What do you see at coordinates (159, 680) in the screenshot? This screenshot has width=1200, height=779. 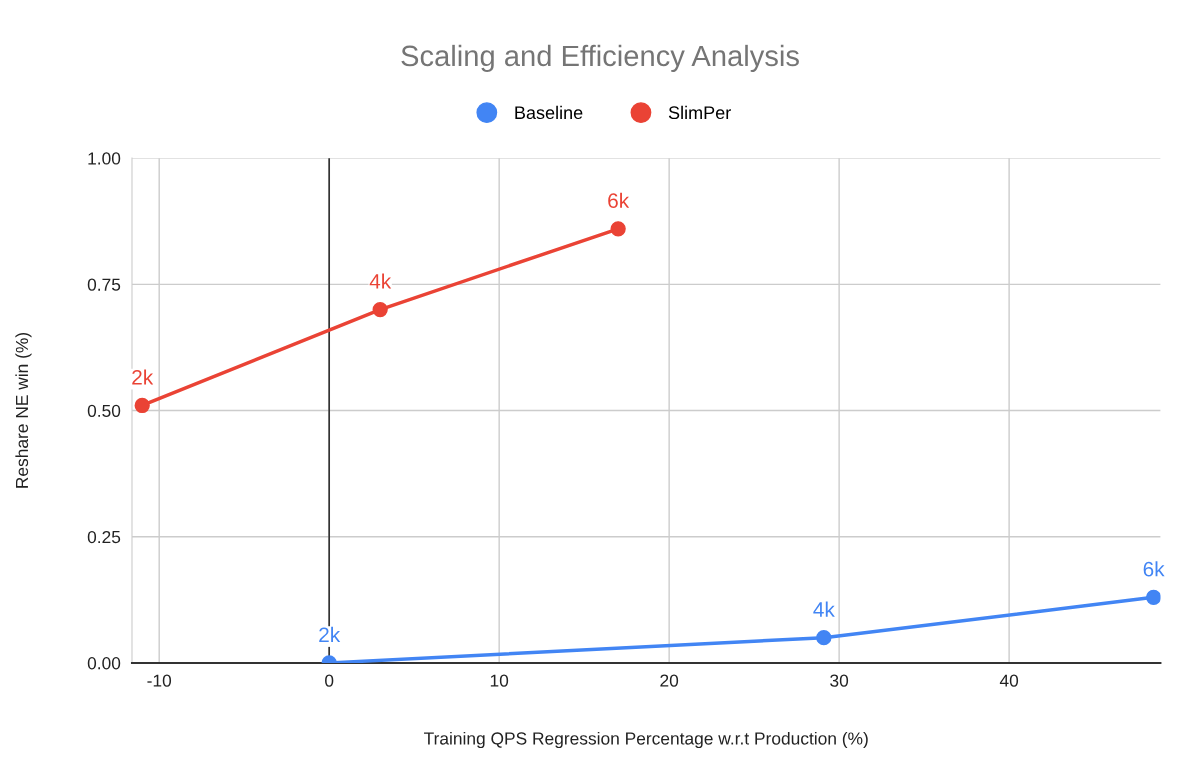 I see `x-tick-label: -10` at bounding box center [159, 680].